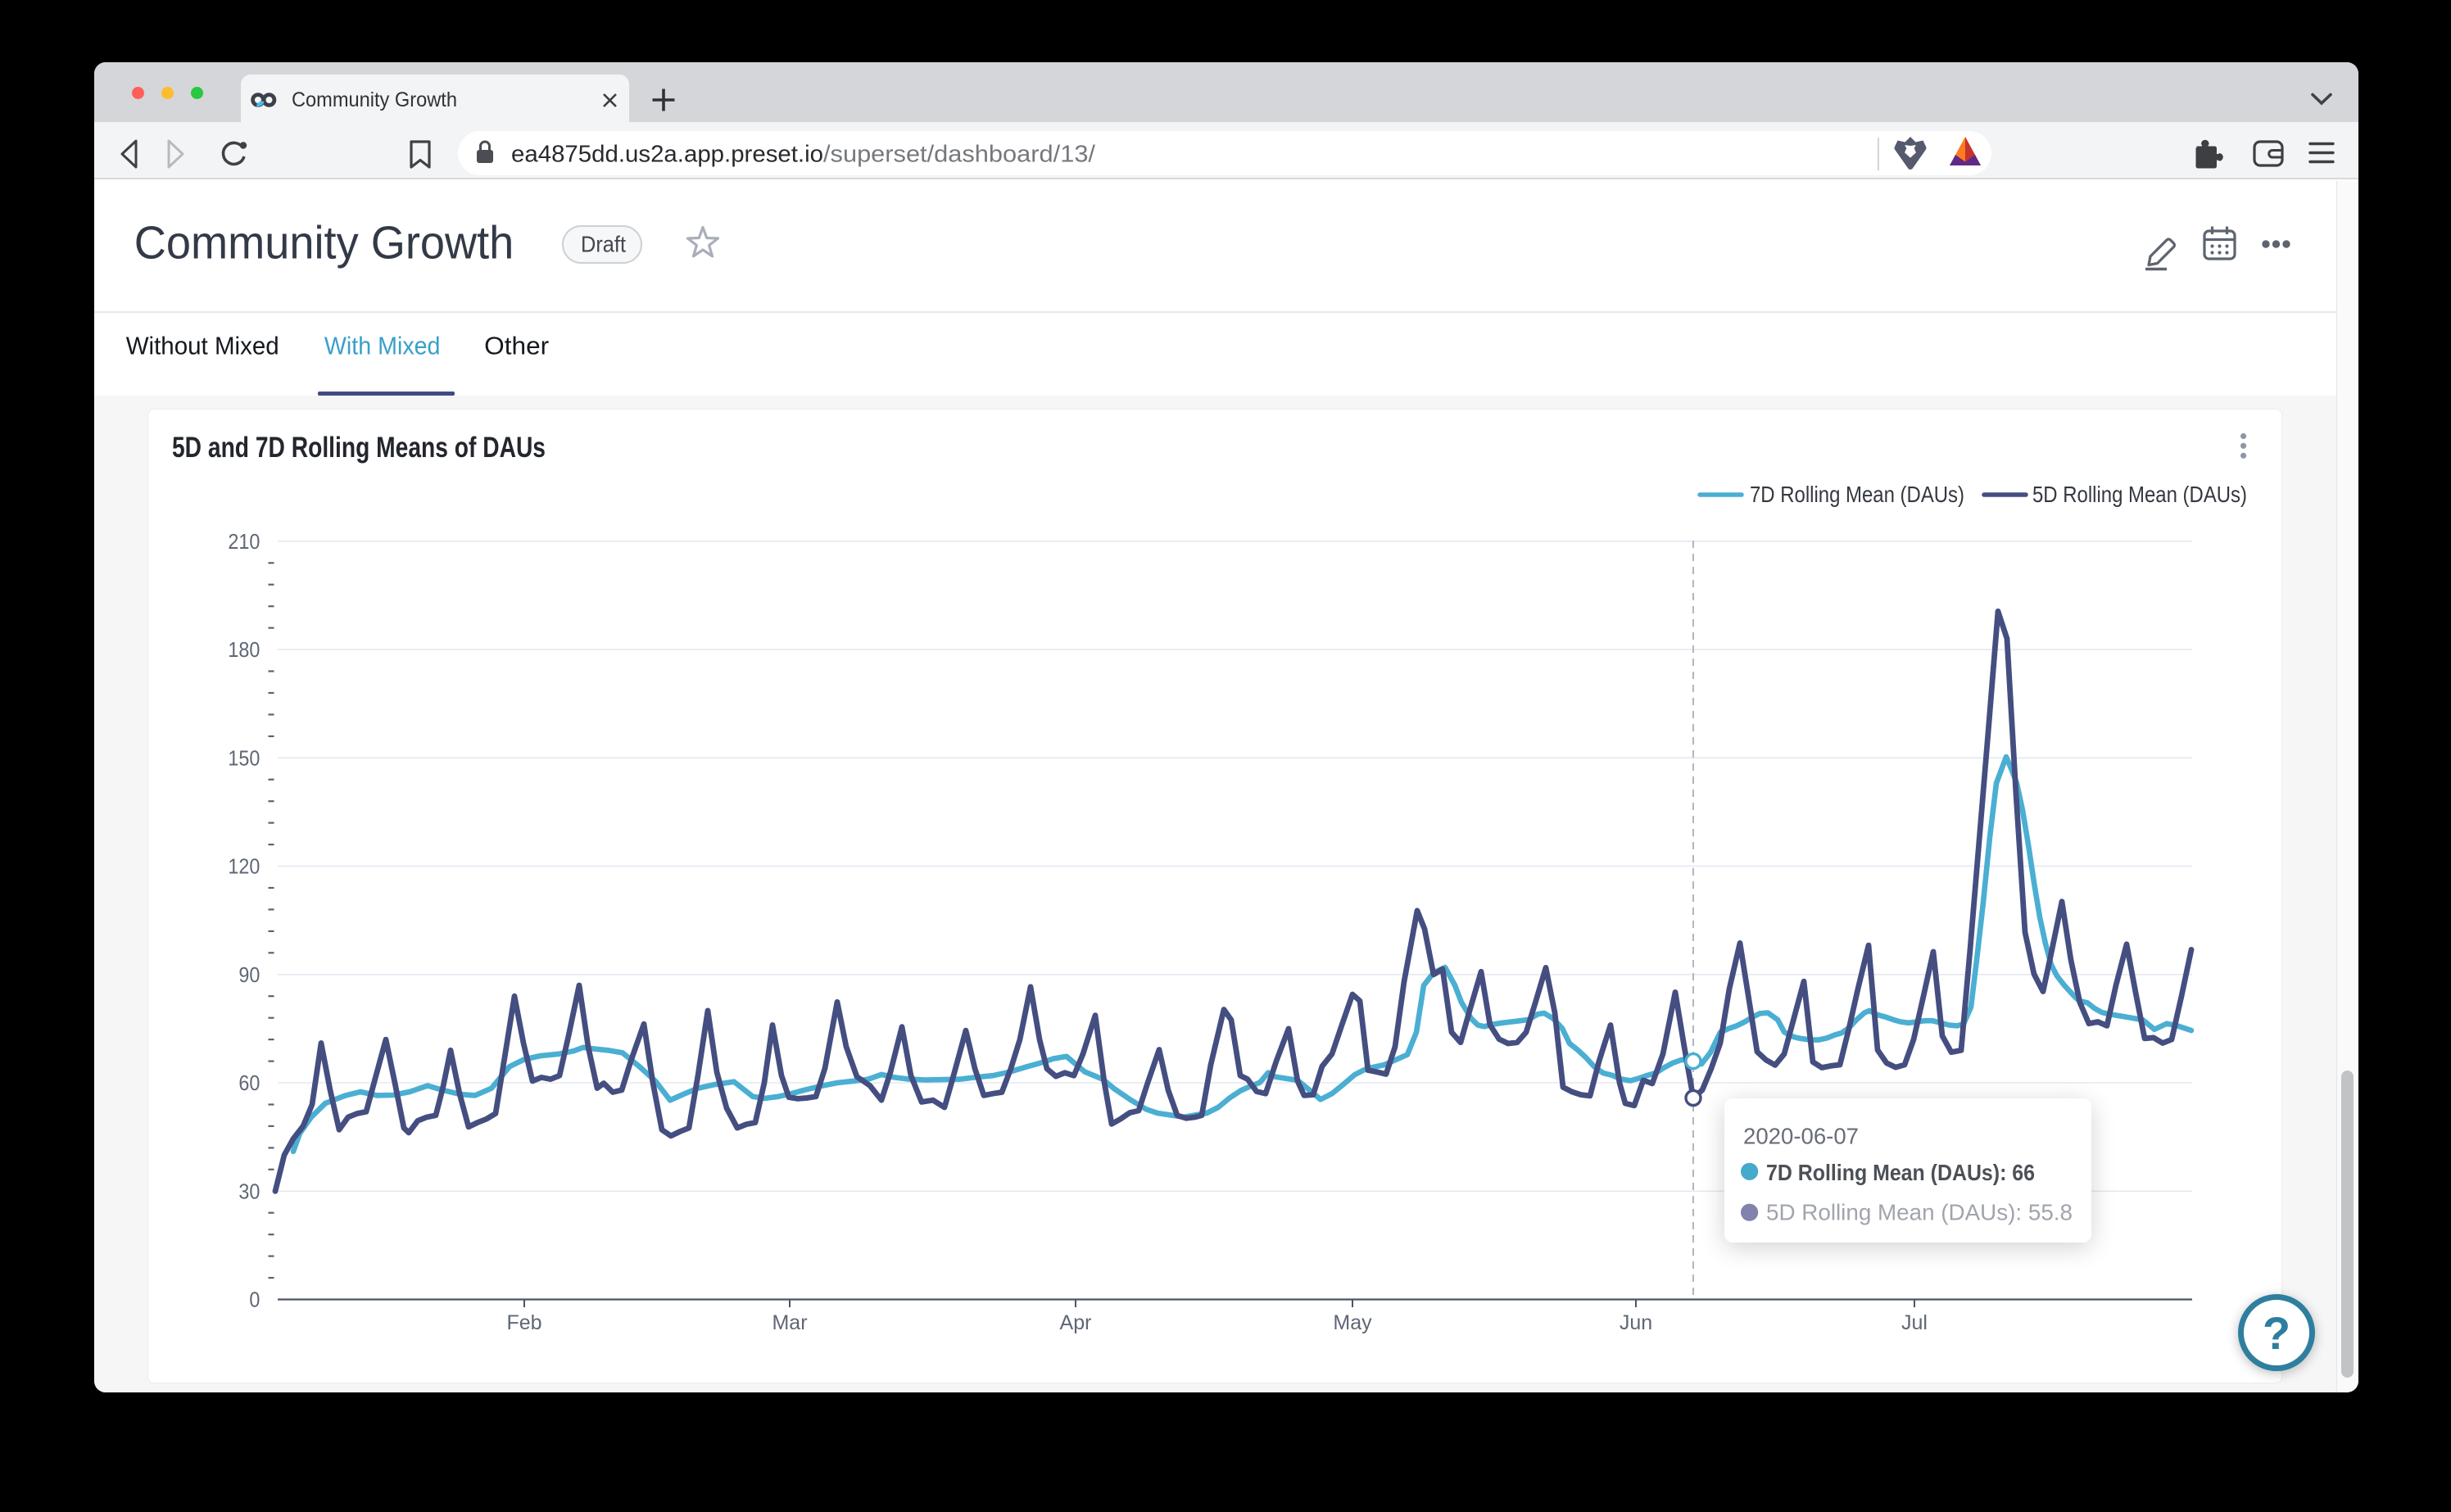 The height and width of the screenshot is (1512, 2451). I want to click on svg-text: 30, so click(249, 1191).